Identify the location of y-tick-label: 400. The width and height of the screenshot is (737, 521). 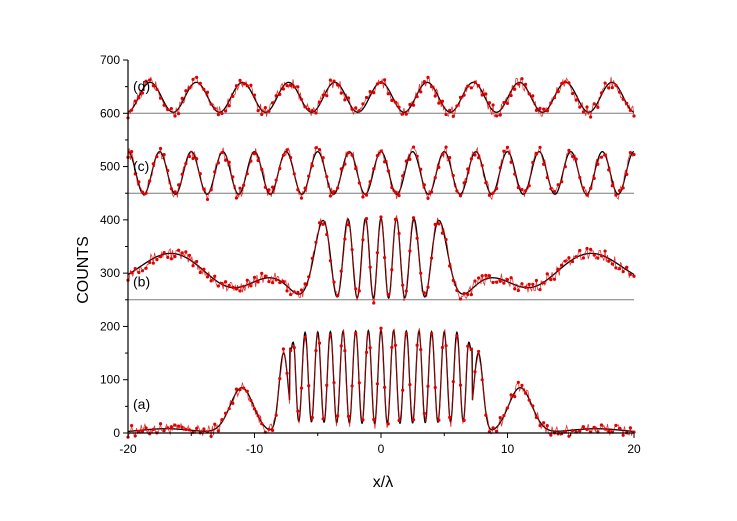
(110, 220).